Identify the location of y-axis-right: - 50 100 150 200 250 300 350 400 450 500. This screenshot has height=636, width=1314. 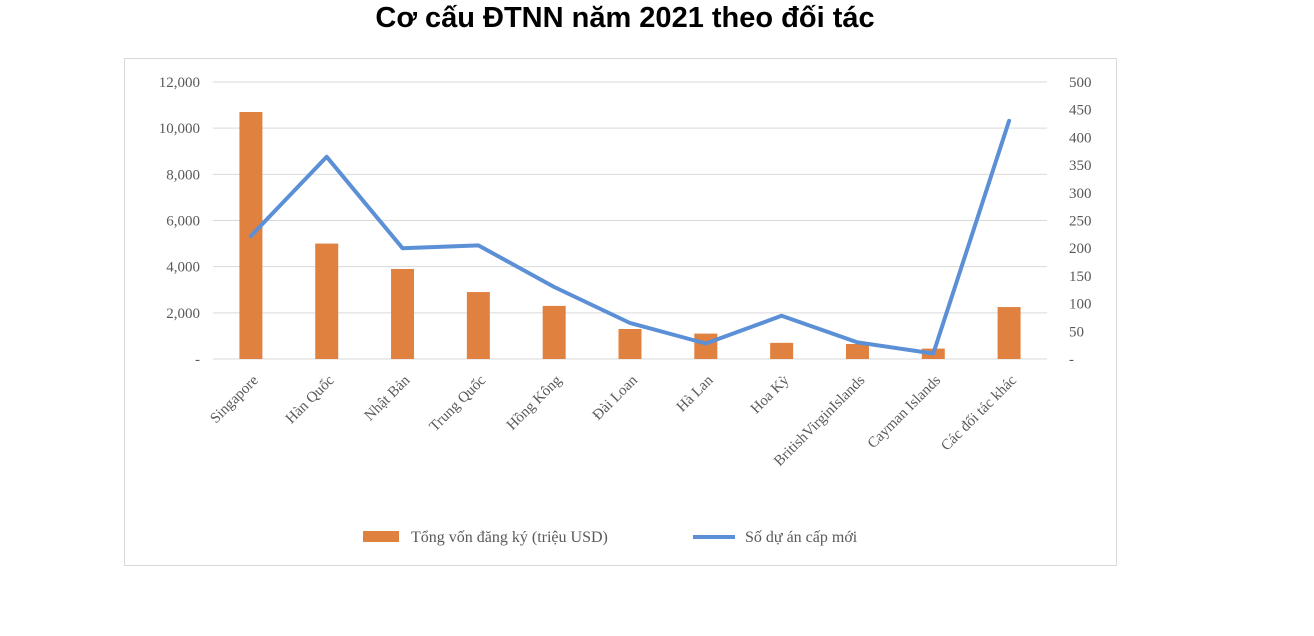
(1080, 221).